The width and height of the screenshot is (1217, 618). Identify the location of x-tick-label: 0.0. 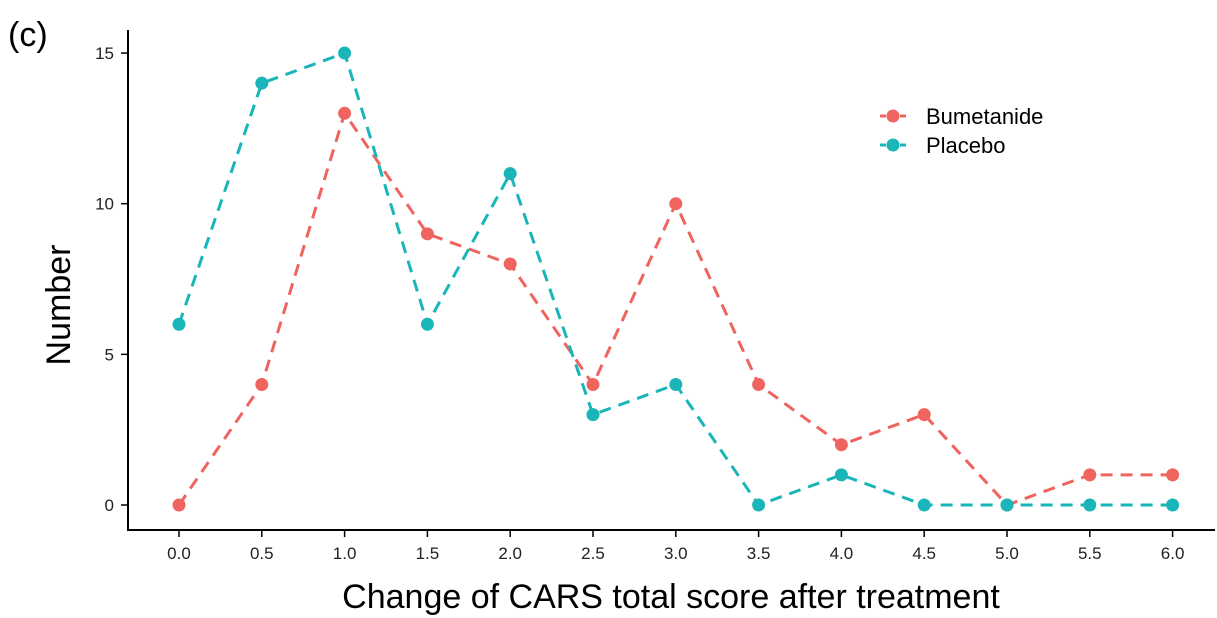
(179, 553).